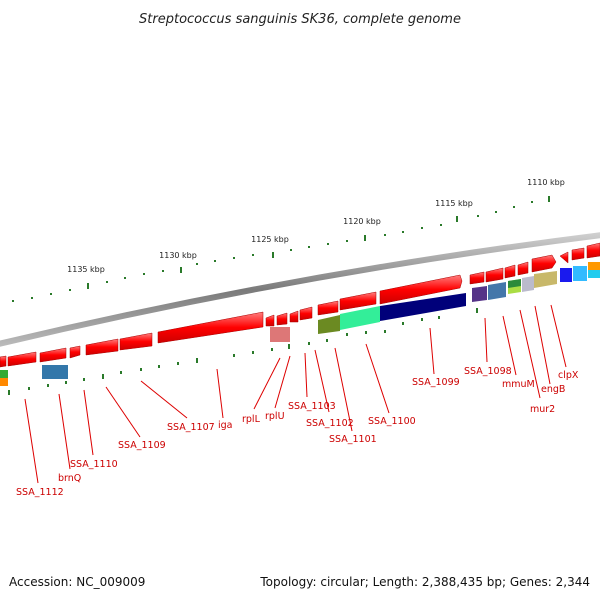 This screenshot has width=600, height=600. What do you see at coordinates (86, 269) in the screenshot?
I see `scale-label-1135: 1135 kbp` at bounding box center [86, 269].